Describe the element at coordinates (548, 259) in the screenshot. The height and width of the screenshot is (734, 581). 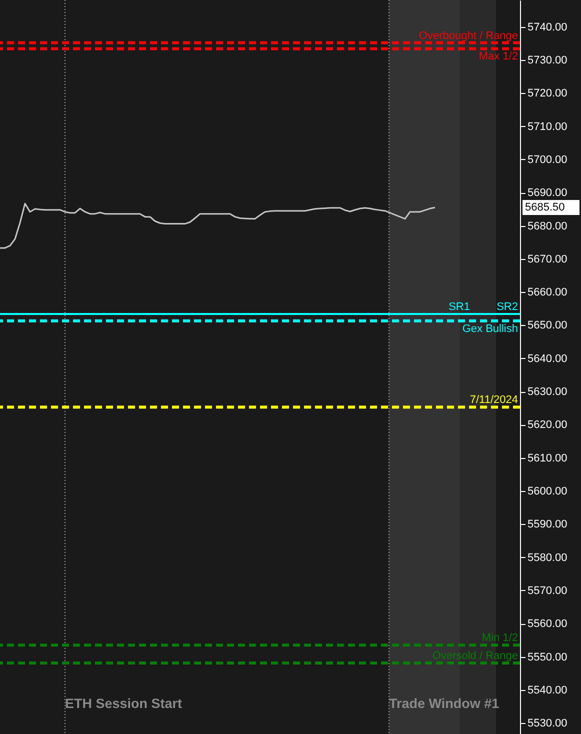
I see `y-tick-label: 5670.00` at that location.